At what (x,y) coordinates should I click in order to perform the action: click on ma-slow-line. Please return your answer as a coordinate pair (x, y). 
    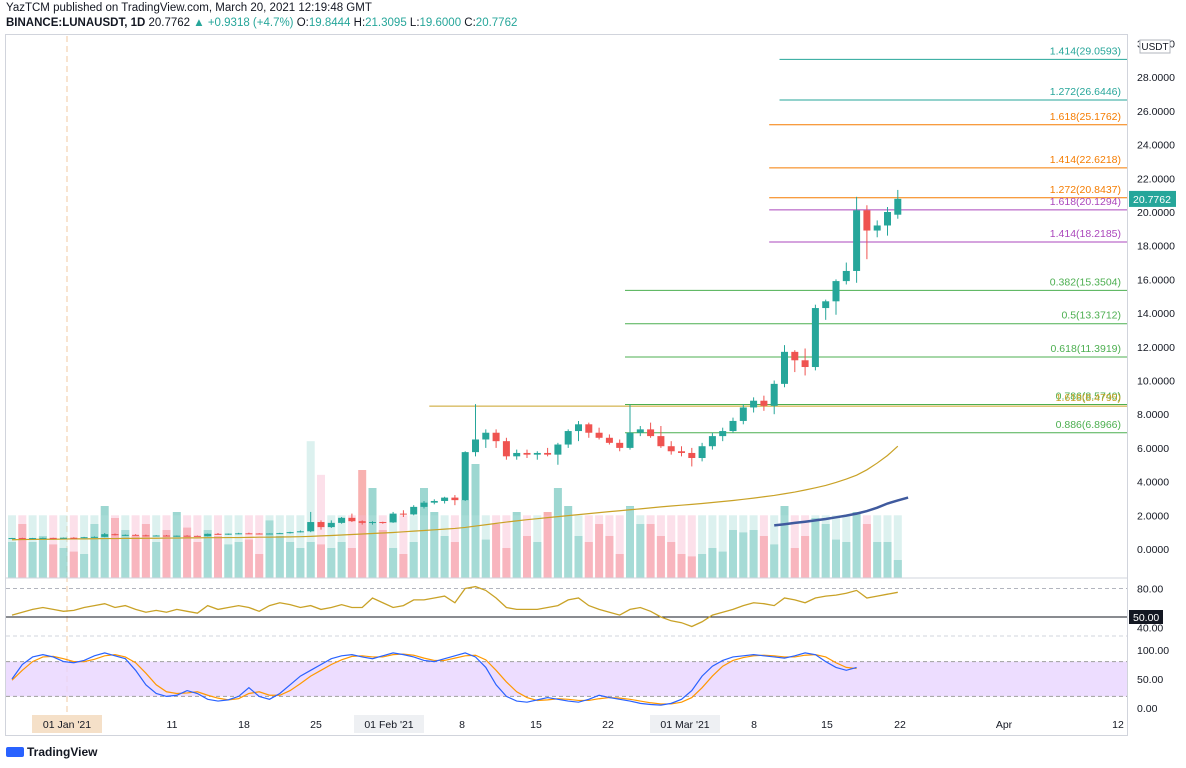
    Looking at the image, I should click on (455, 493).